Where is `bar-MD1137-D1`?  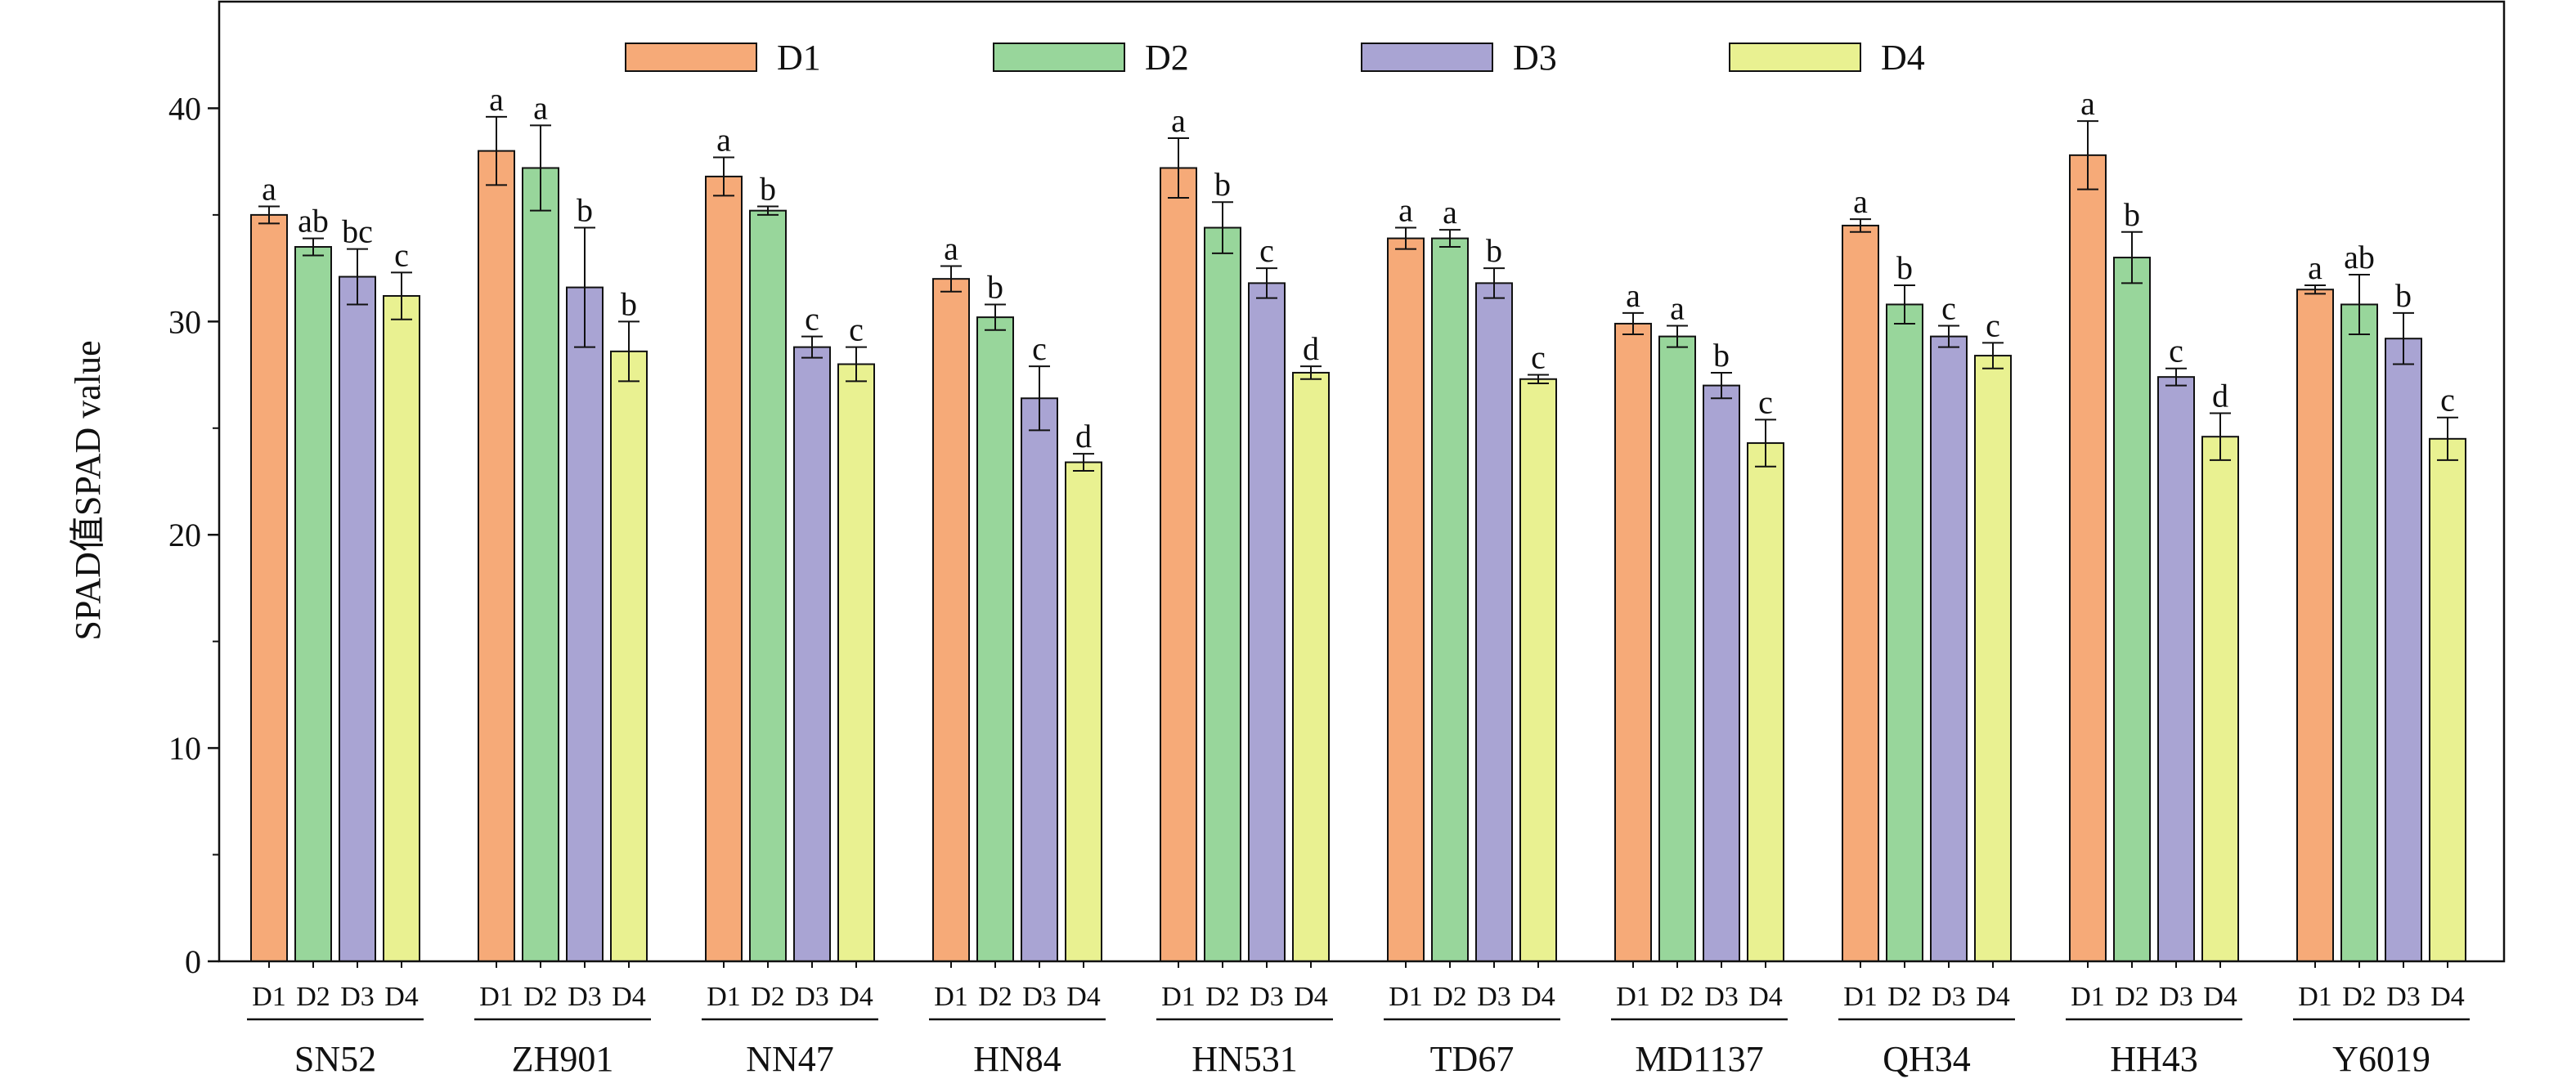 bar-MD1137-D1 is located at coordinates (1633, 642).